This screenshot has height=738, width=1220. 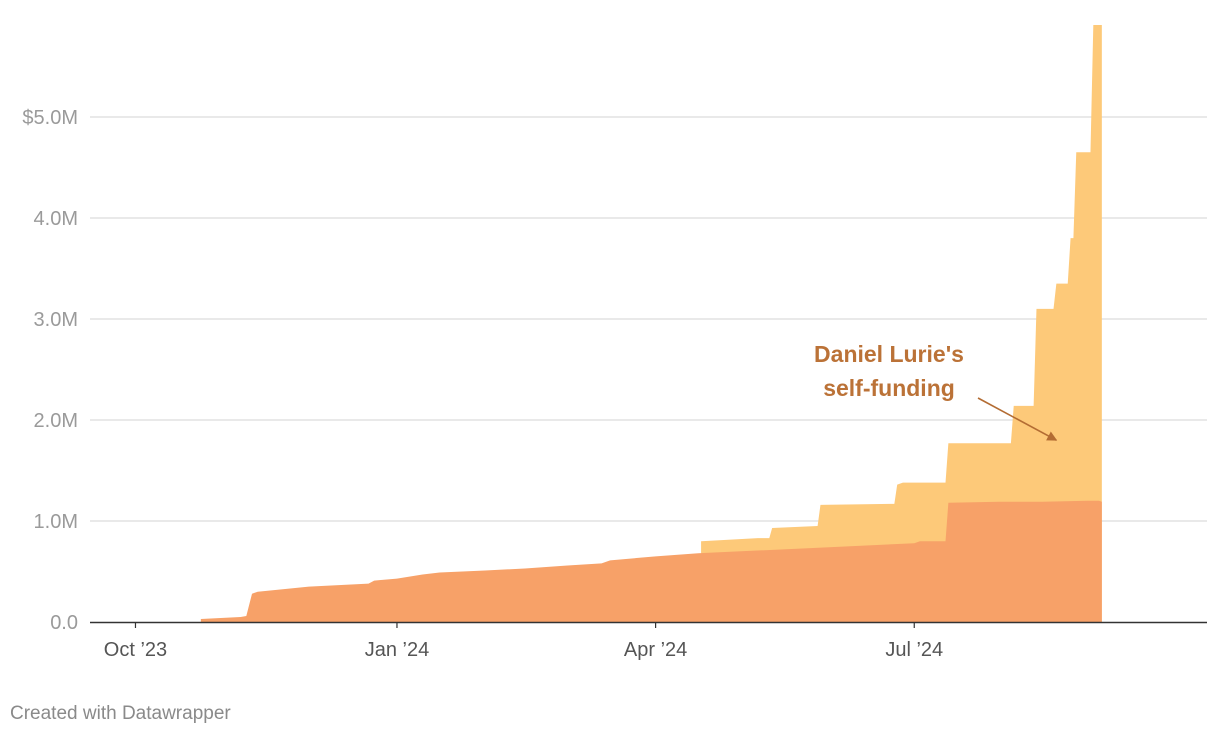 I want to click on y-tick-label: 2.0M, so click(x=56, y=421).